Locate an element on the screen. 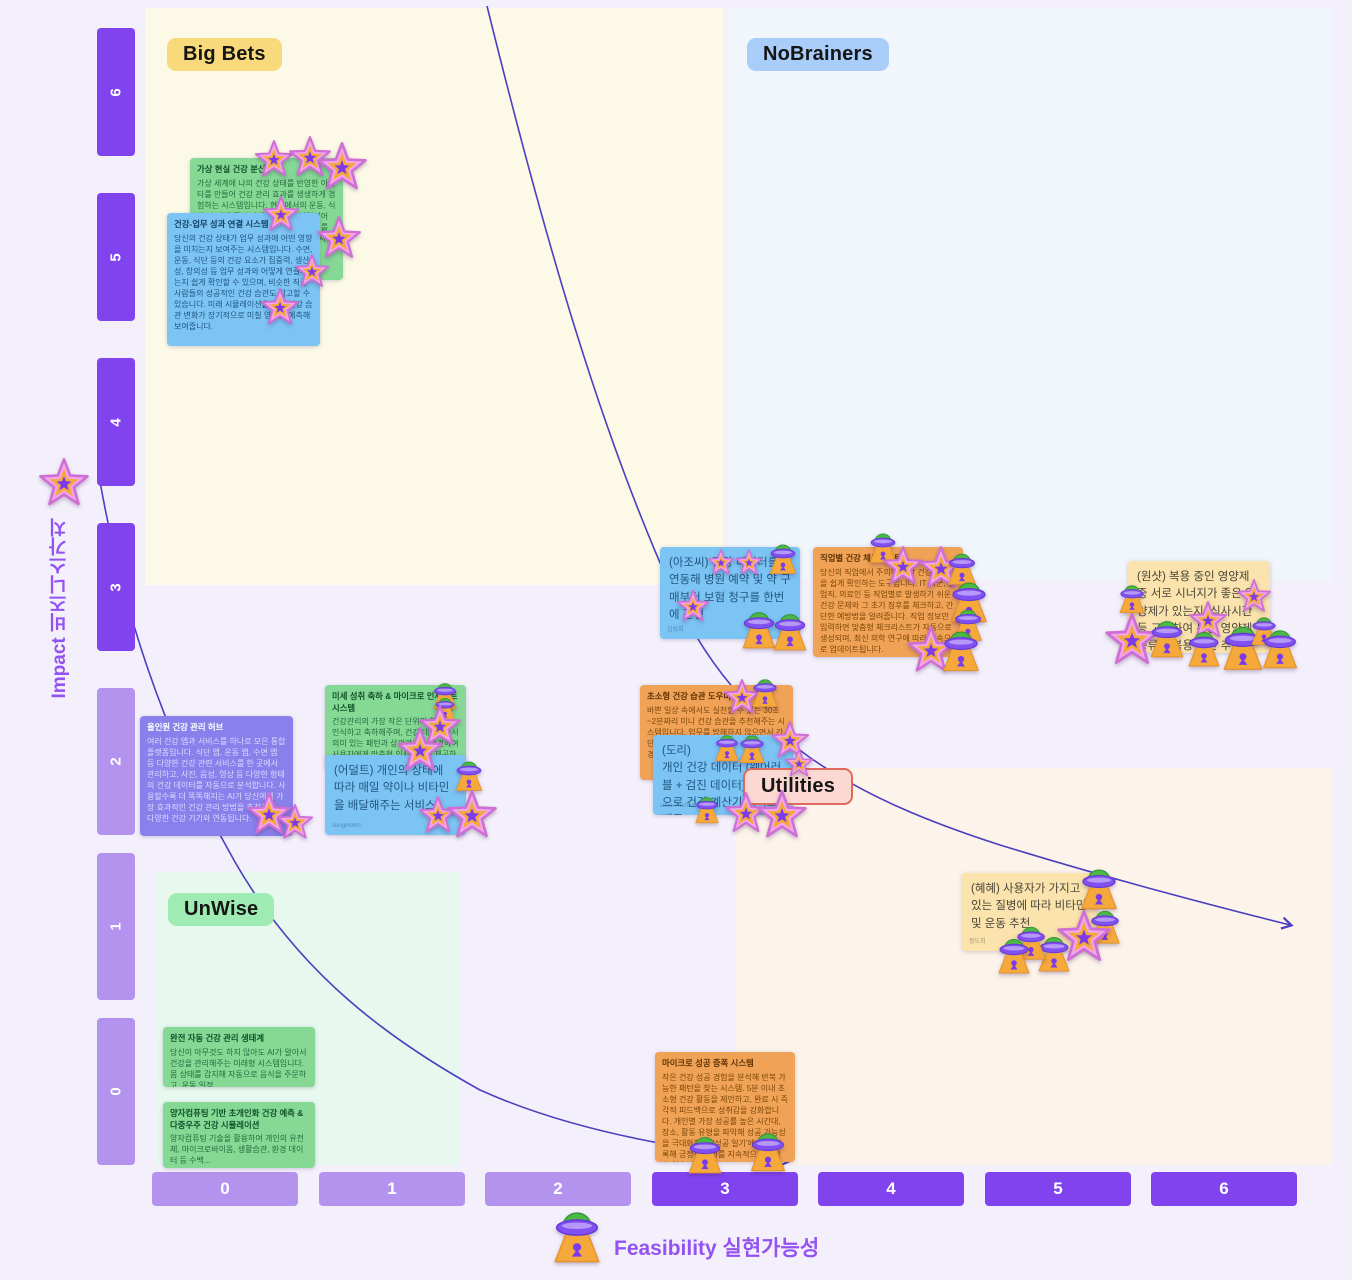 The image size is (1352, 1280). x-tick-3: 3 is located at coordinates (725, 1189).